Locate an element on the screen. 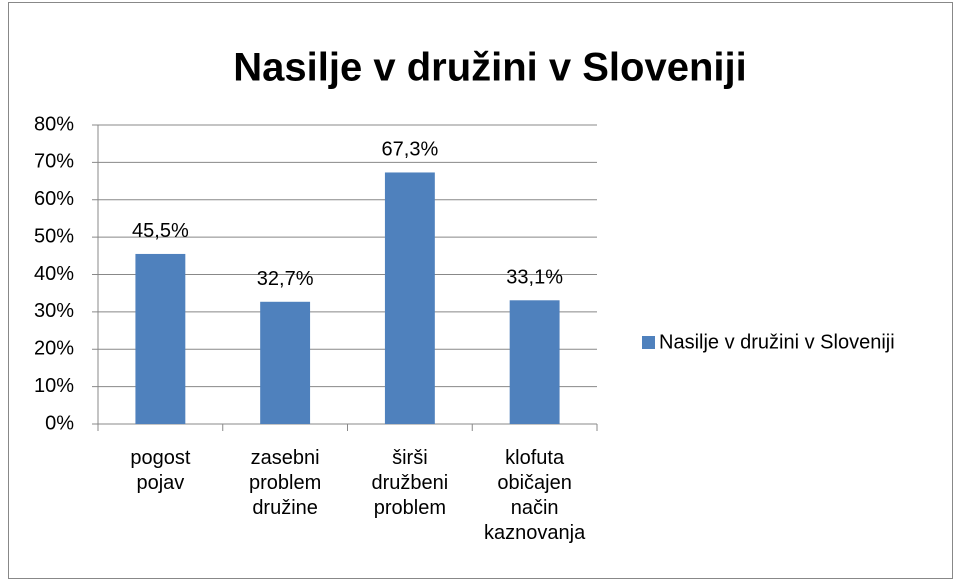  legend-label: Nasilje v družini v Sloveniji is located at coordinates (777, 342).